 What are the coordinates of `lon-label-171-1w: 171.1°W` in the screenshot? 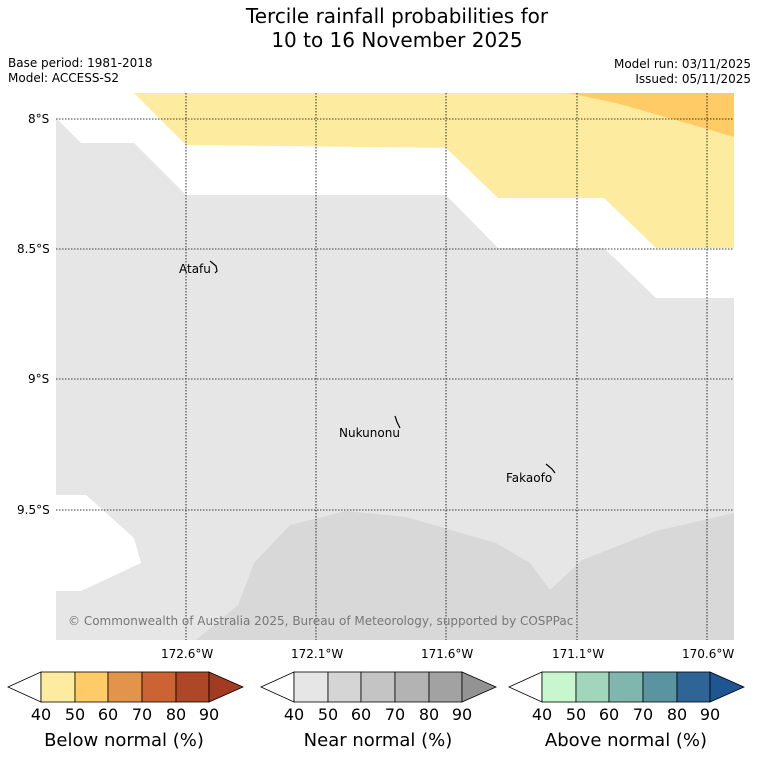 It's located at (578, 654).